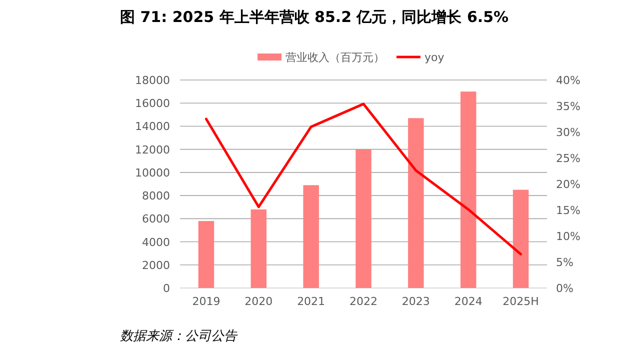 This screenshot has width=621, height=357. I want to click on y-tick-label: 16000, so click(152, 103).